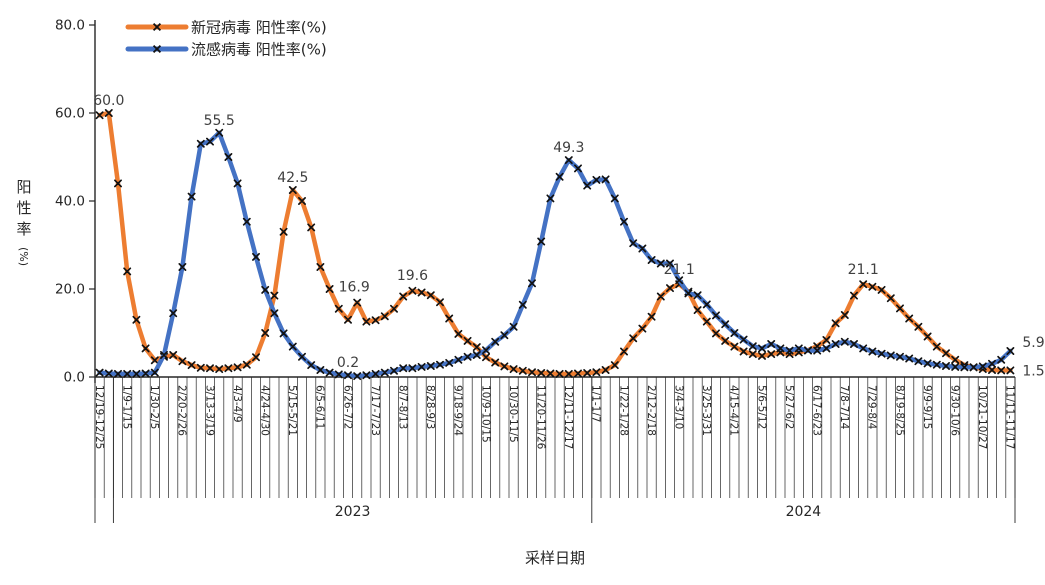 The width and height of the screenshot is (1045, 585). What do you see at coordinates (458, 410) in the screenshot?
I see `x-tick-label: 9/18-9/24` at bounding box center [458, 410].